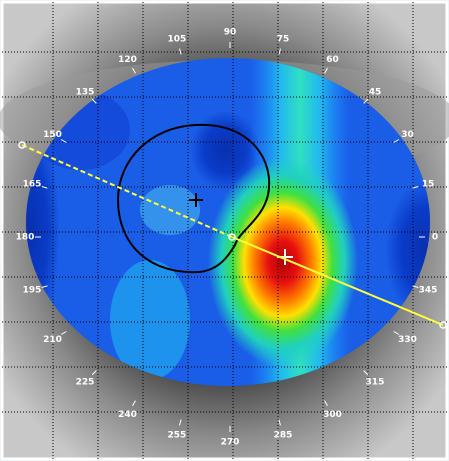 The image size is (449, 461). What do you see at coordinates (85, 382) in the screenshot?
I see `angle-label: 225` at bounding box center [85, 382].